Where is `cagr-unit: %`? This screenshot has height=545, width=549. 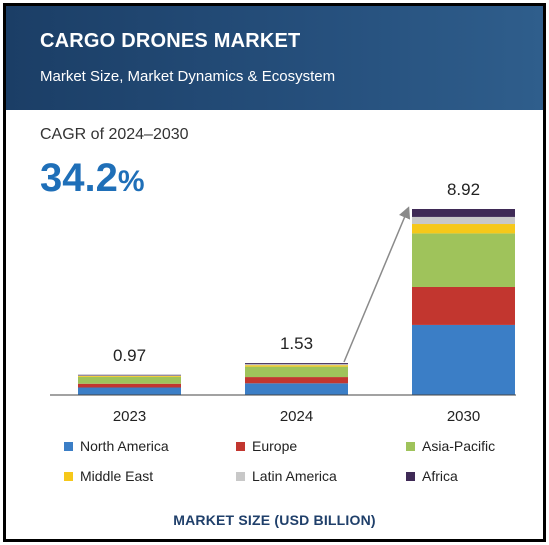
cagr-unit: % is located at coordinates (131, 181).